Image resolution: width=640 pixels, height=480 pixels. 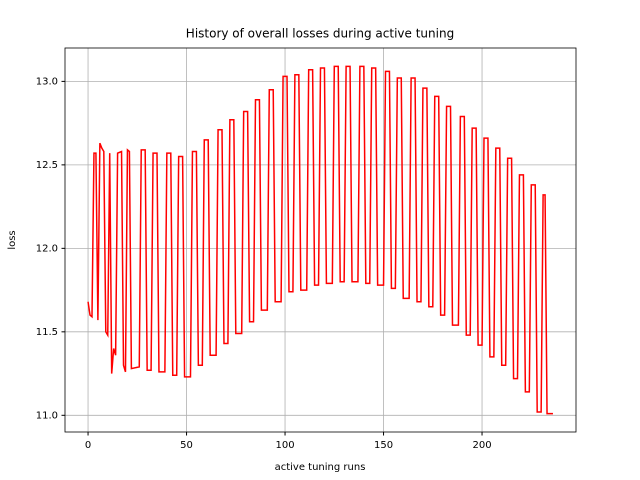 What do you see at coordinates (284, 445) in the screenshot?
I see `x-tick-label: 100` at bounding box center [284, 445].